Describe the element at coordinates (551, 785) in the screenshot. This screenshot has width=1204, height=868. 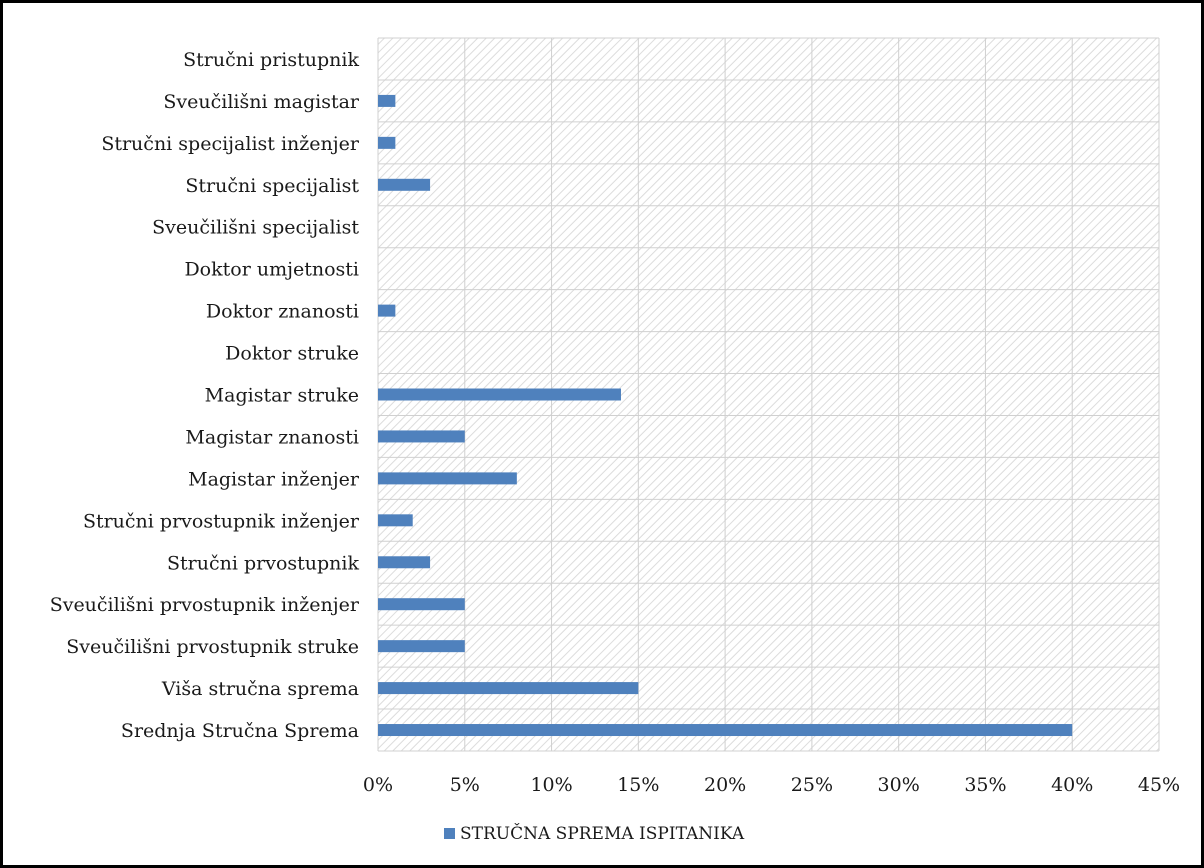
I see `x-tick-label: 10%` at that location.